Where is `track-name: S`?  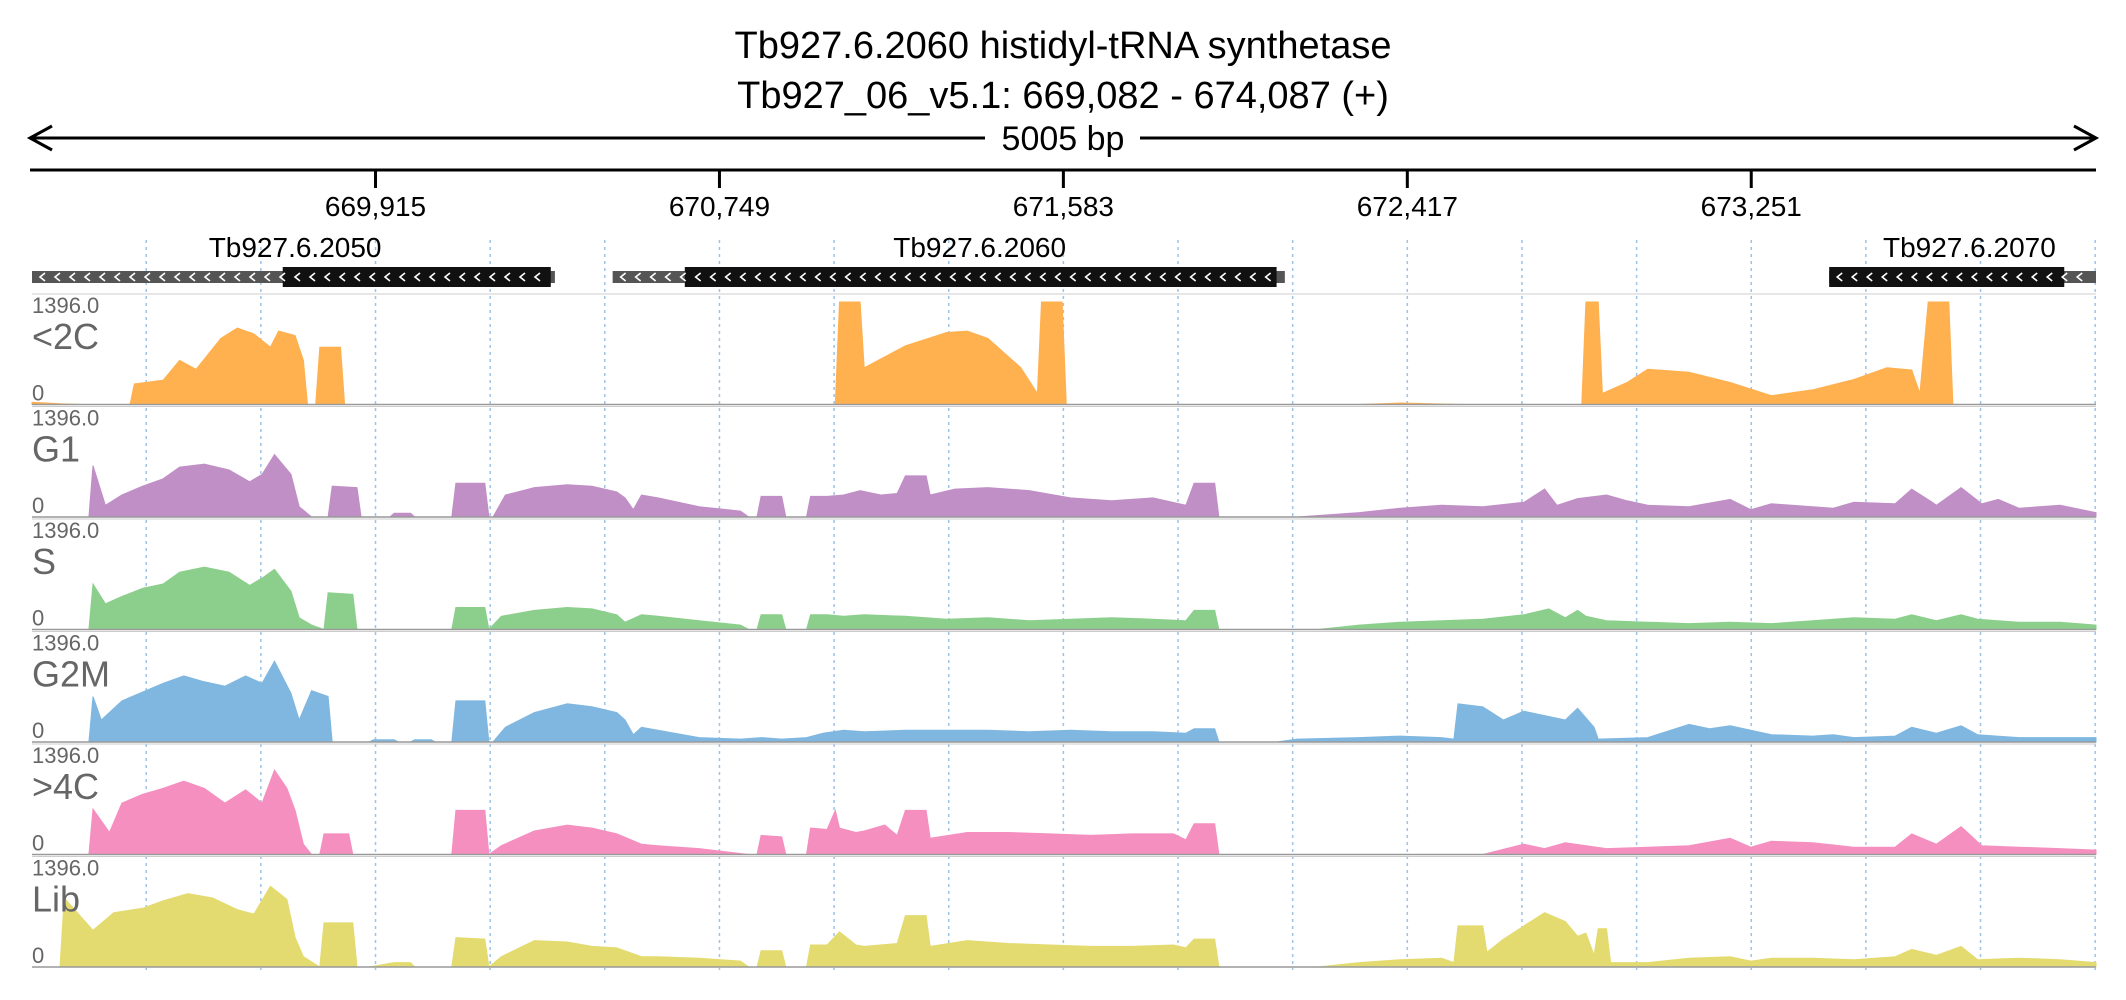
track-name: S is located at coordinates (44, 561).